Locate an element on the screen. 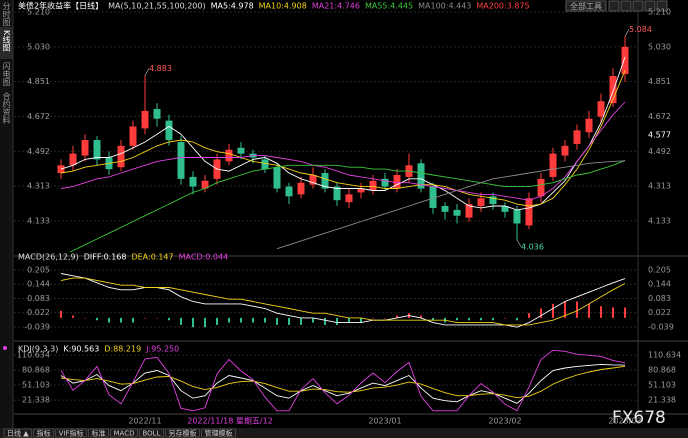  y-tick-label: -0.039 is located at coordinates (37, 327).